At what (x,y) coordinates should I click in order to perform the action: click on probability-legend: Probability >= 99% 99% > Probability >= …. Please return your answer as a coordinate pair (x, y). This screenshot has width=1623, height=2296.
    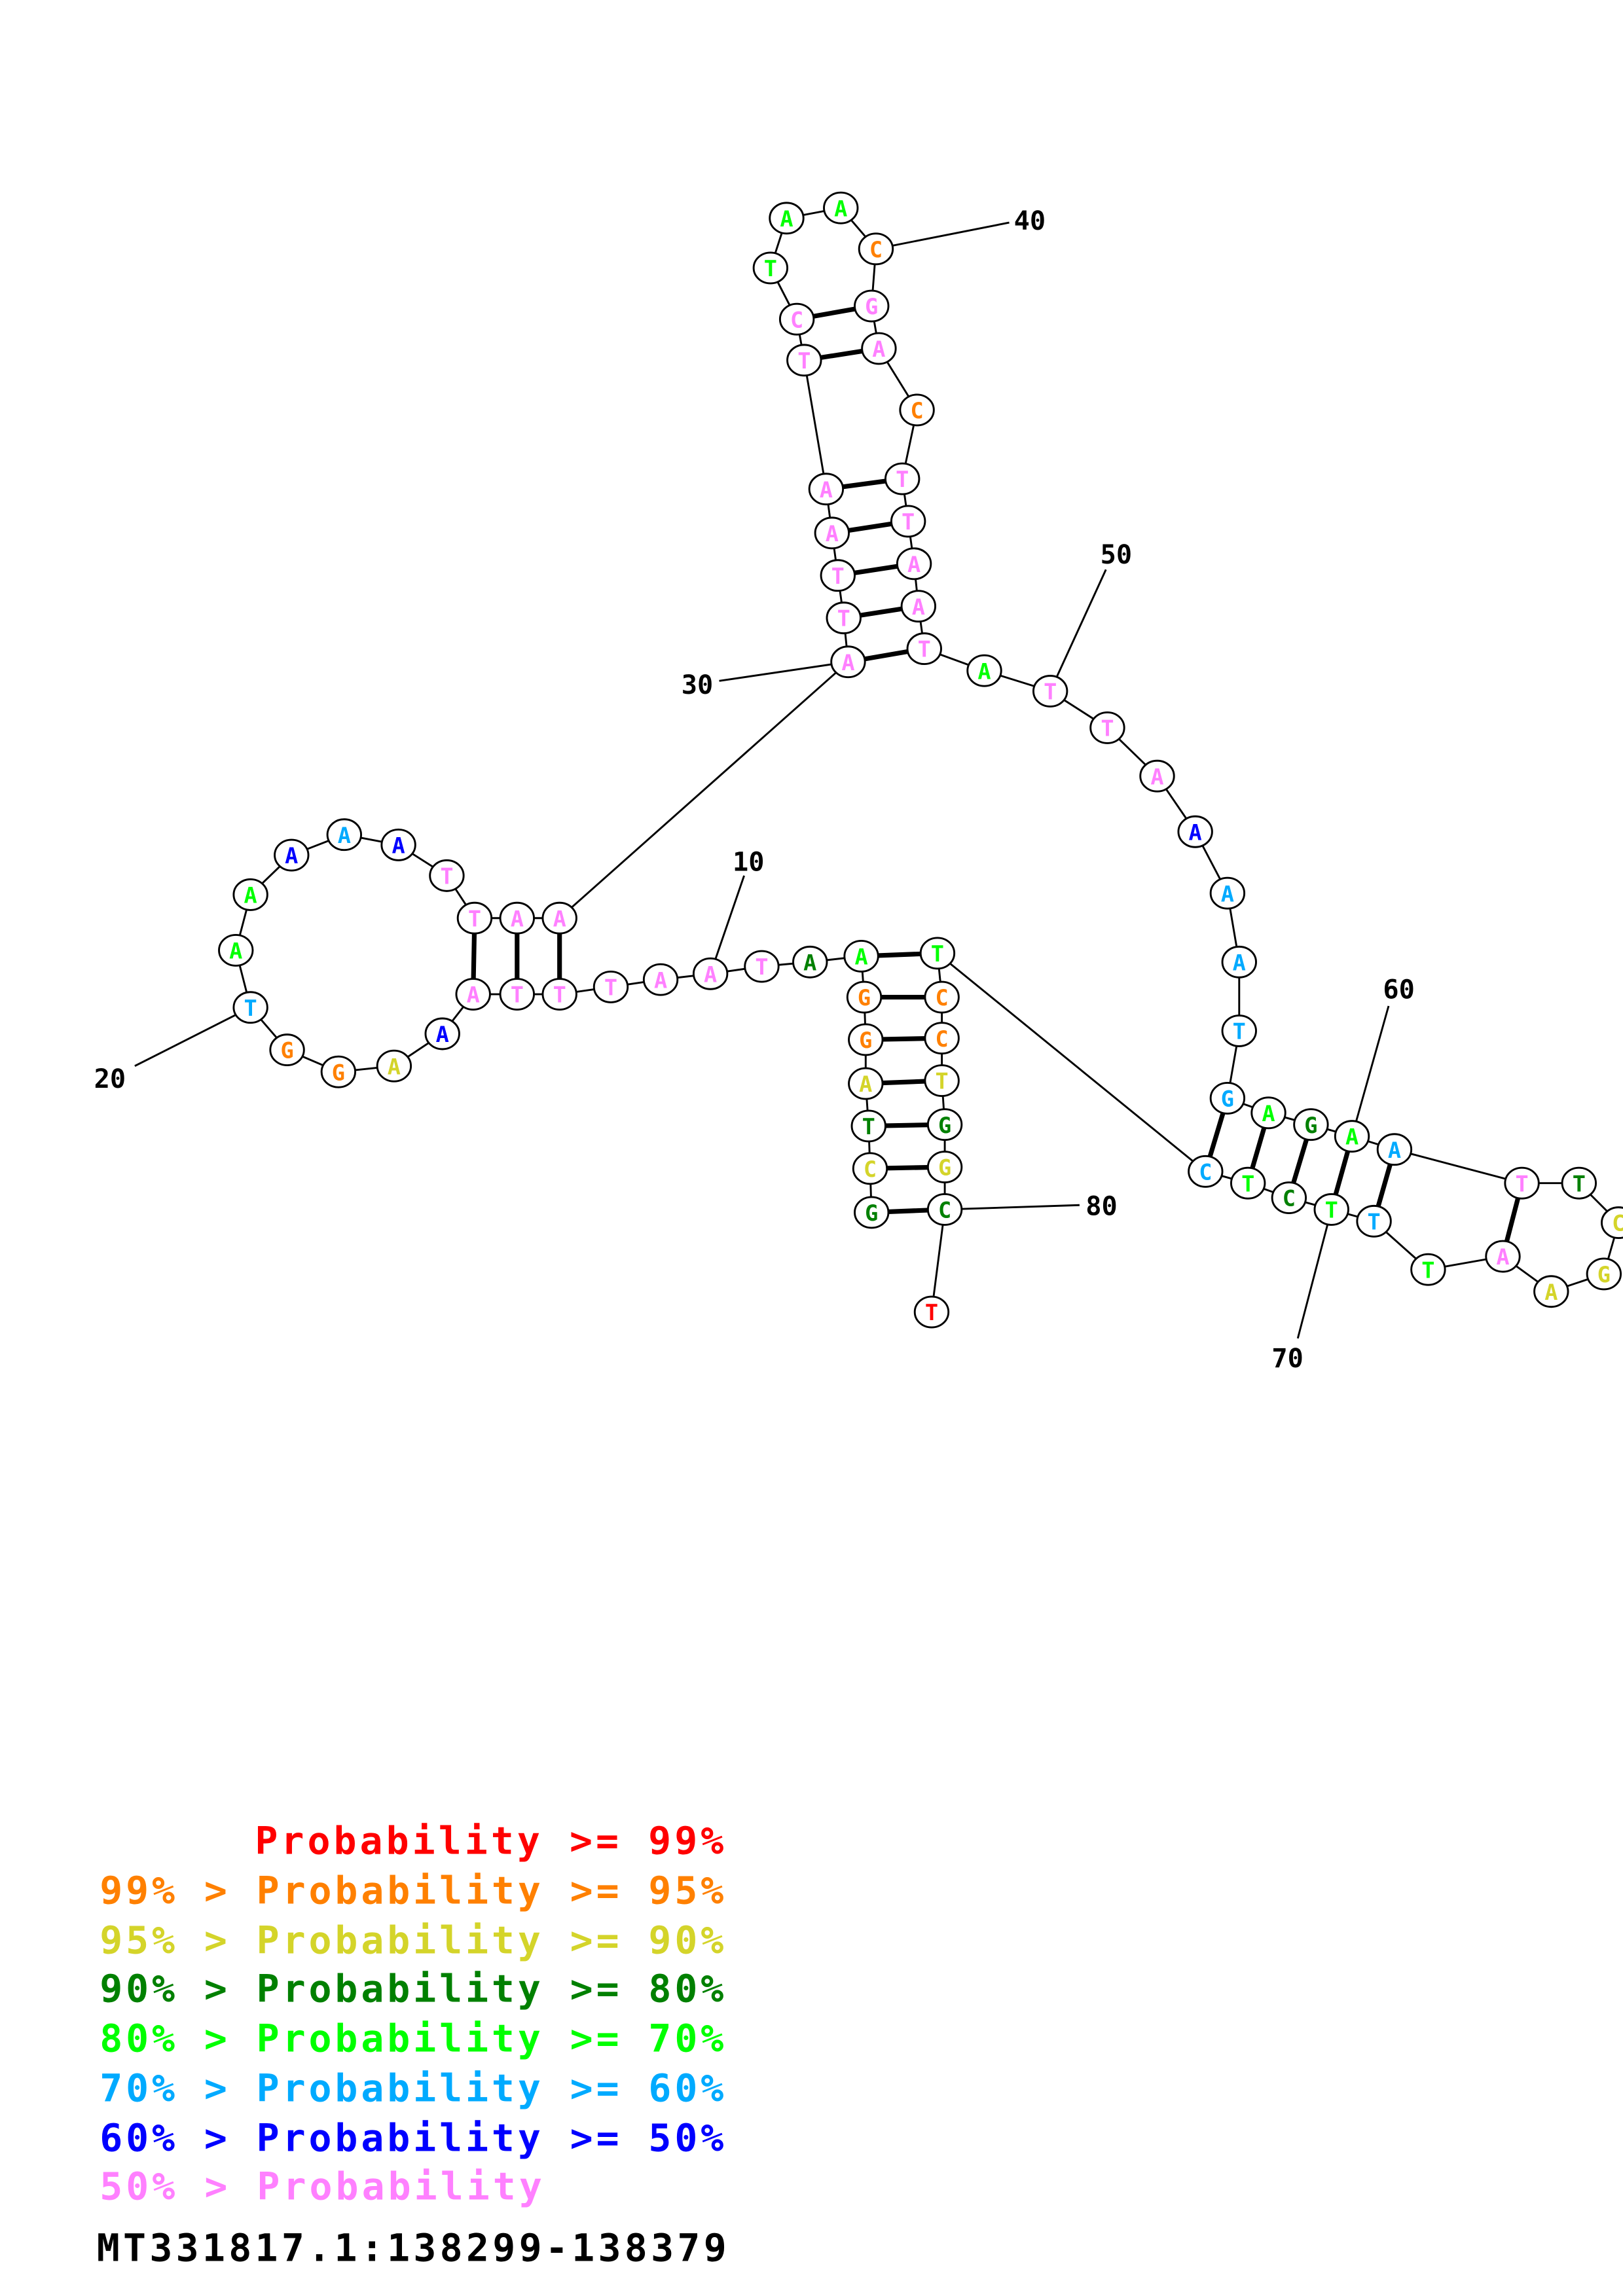
    Looking at the image, I should click on (412, 2044).